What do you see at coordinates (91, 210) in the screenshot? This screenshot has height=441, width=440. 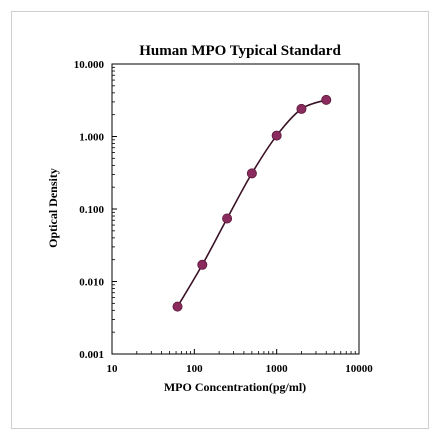 I see `y-tick-label: 0.100` at bounding box center [91, 210].